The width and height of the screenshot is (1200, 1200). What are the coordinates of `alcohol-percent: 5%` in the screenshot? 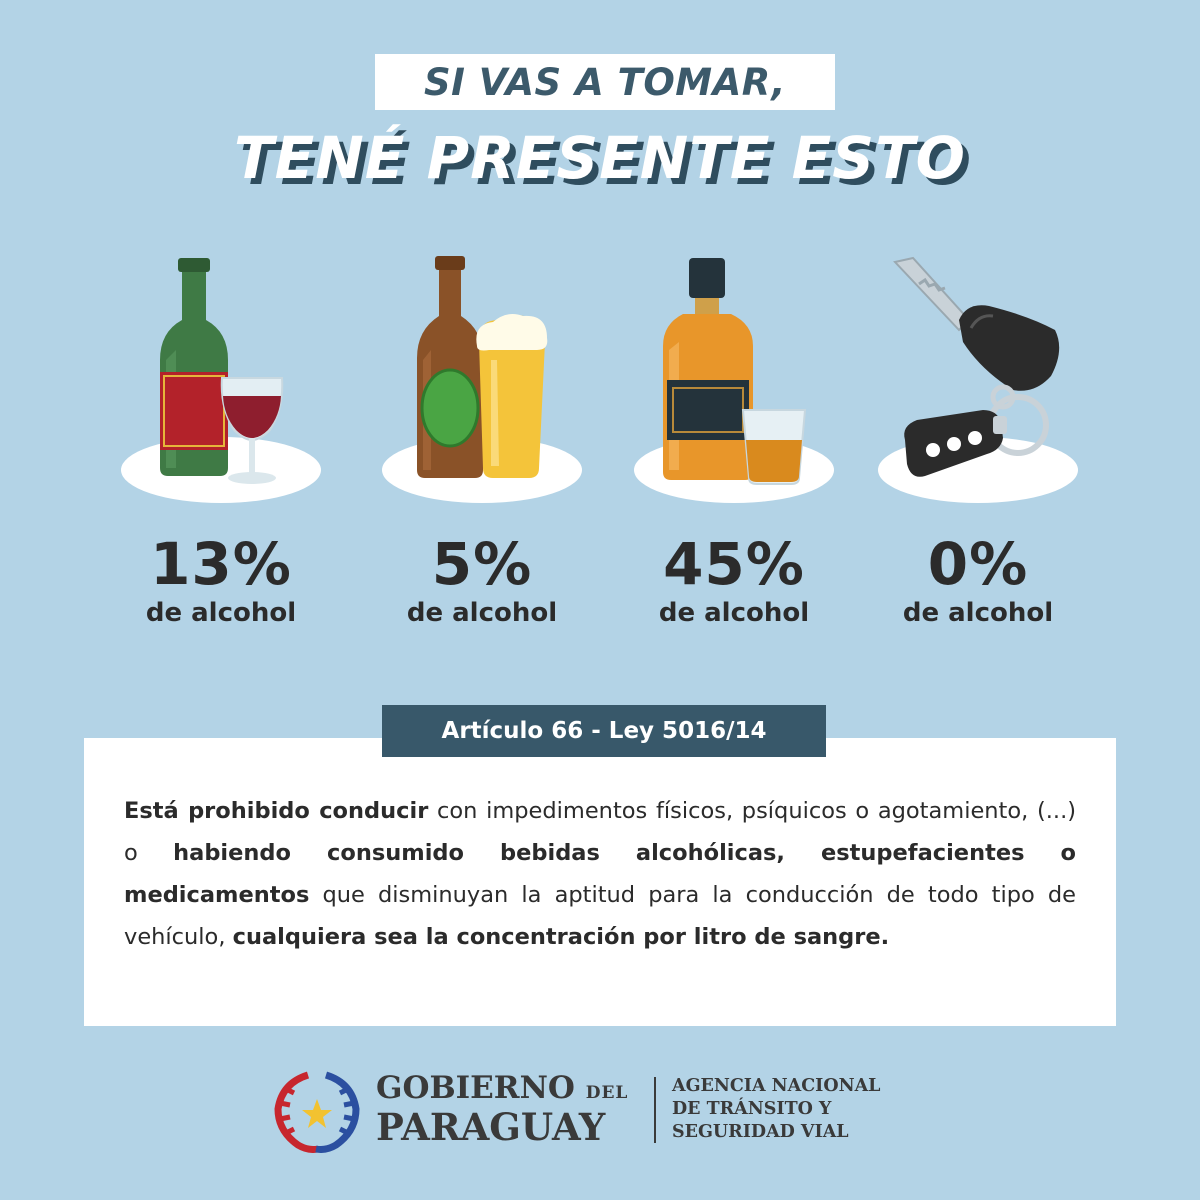 It's located at (482, 564).